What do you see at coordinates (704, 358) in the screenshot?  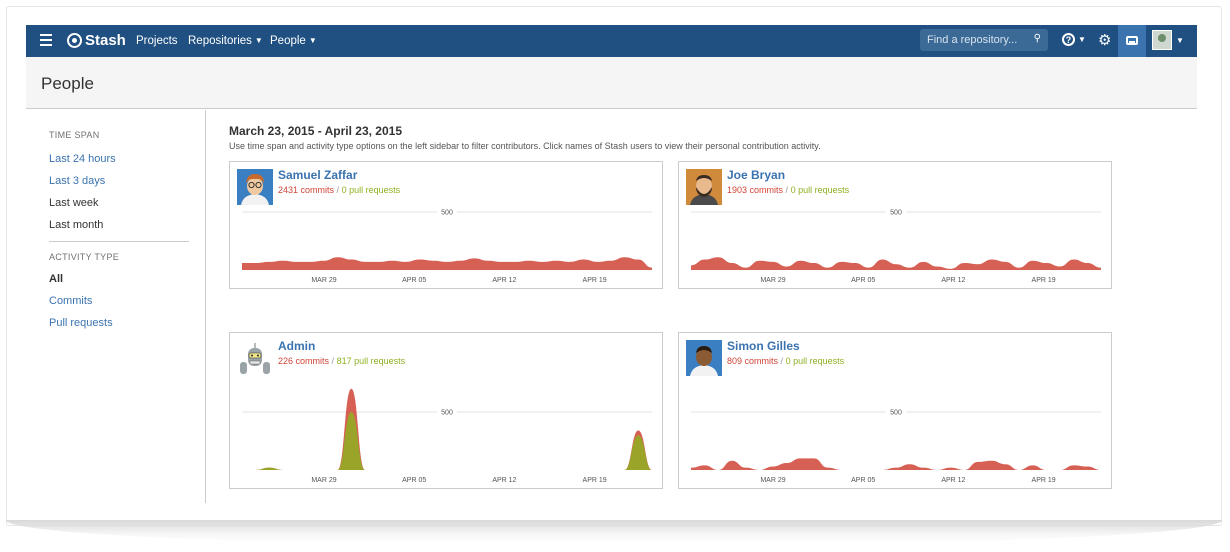 I see `person-dark-avatar` at bounding box center [704, 358].